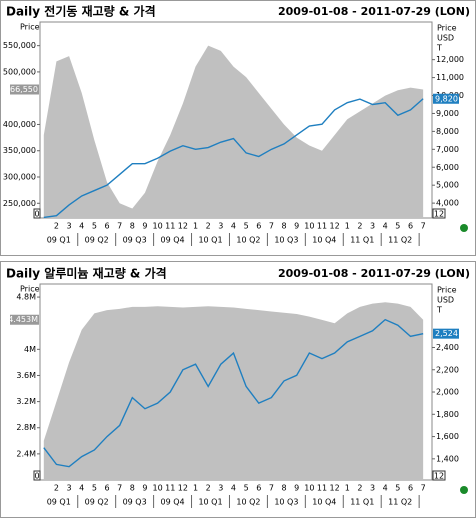 This screenshot has width=476, height=518. What do you see at coordinates (19, 150) in the screenshot?
I see `y-tick-label: 350,000` at bounding box center [19, 150].